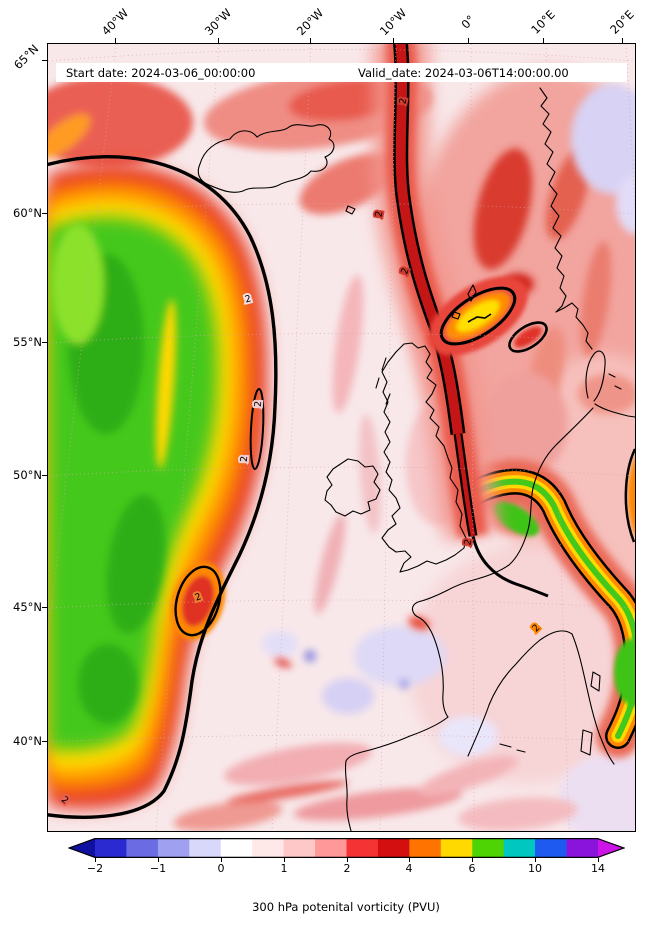  What do you see at coordinates (622, 22) in the screenshot?
I see `x-tick-label: 20°E` at bounding box center [622, 22].